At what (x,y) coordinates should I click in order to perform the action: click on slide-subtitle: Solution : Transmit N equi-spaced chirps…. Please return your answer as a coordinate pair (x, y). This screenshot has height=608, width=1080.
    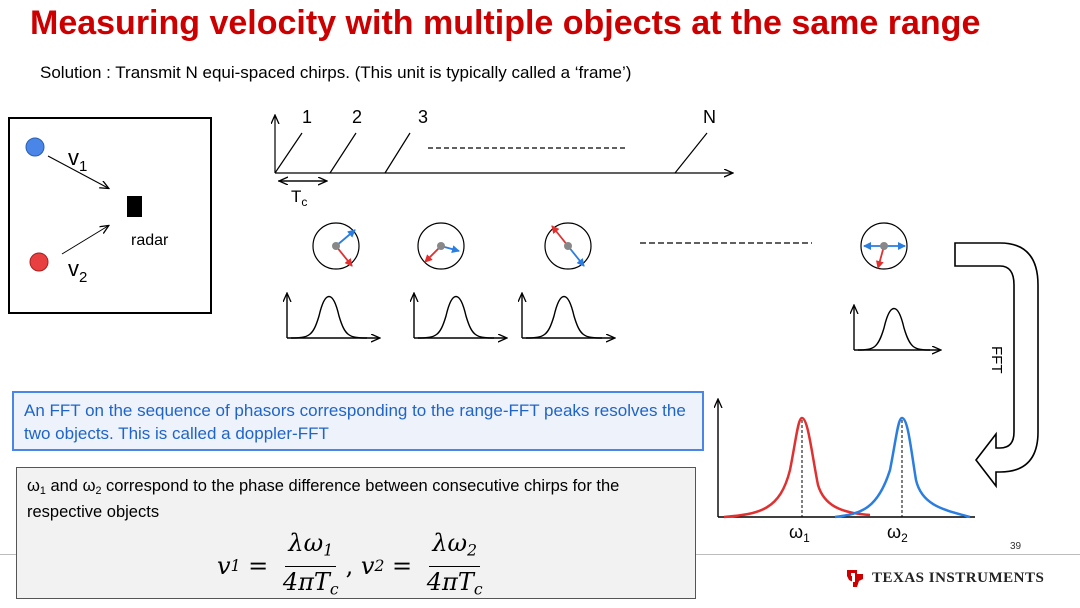
    Looking at the image, I should click on (336, 72).